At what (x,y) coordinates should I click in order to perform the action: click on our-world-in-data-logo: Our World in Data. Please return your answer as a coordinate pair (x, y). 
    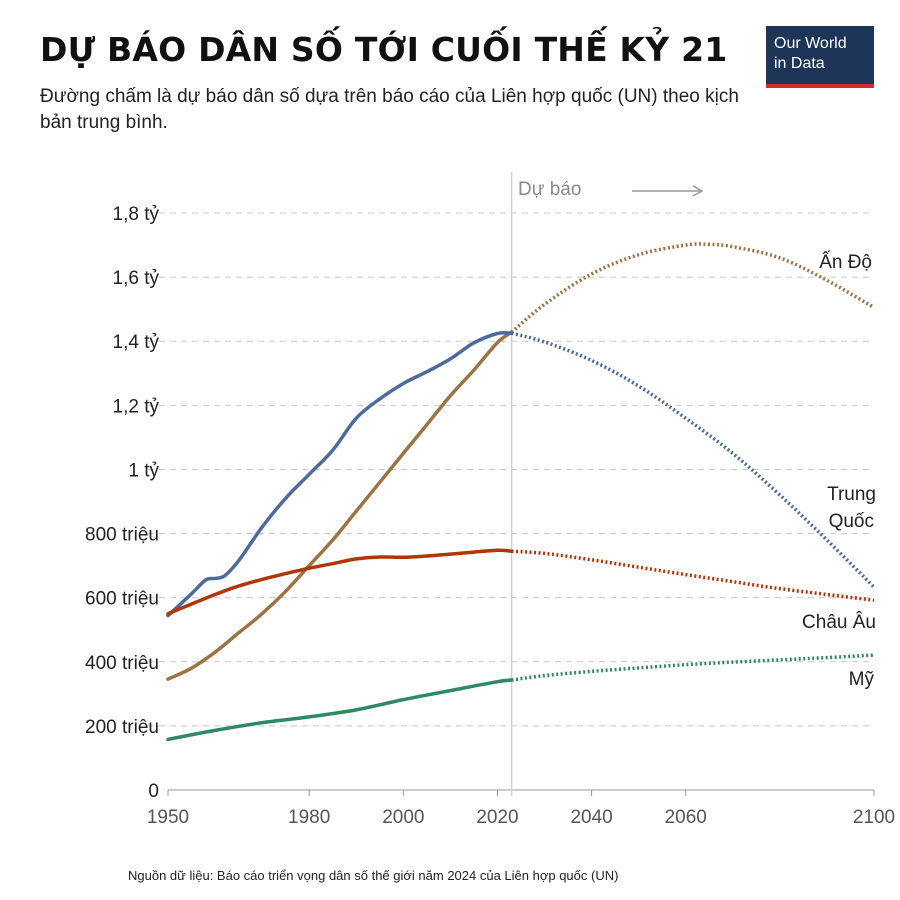
    Looking at the image, I should click on (820, 57).